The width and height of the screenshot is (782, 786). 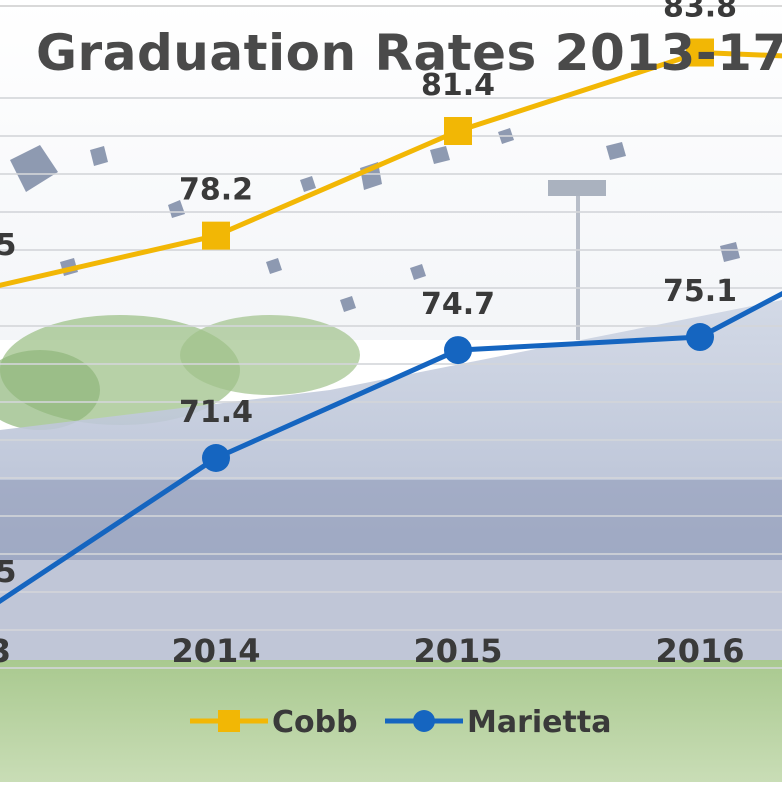 I want to click on legend-marker-marietta, so click(x=424, y=721).